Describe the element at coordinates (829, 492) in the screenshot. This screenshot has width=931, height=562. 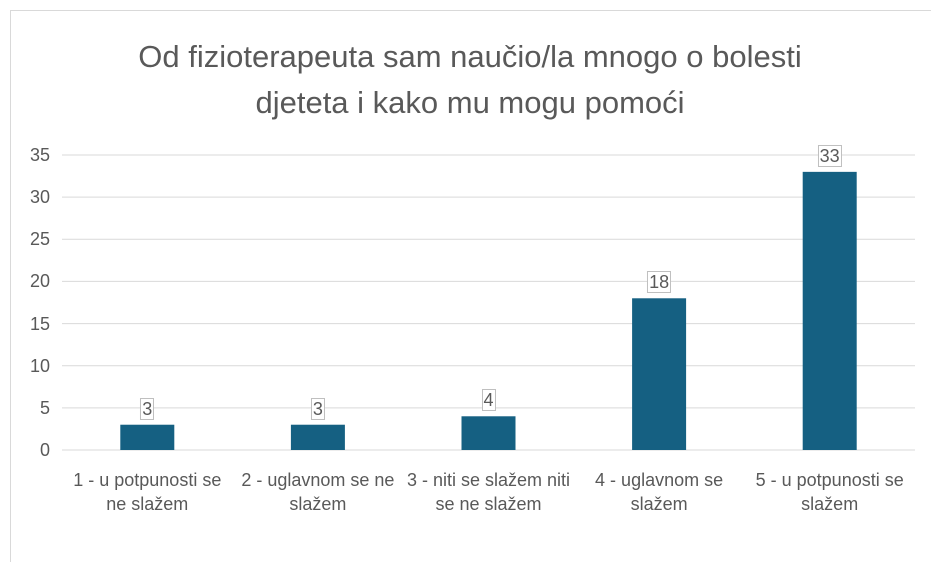
I see `x-tick-label: 5 - u potpunosti se slažem` at that location.